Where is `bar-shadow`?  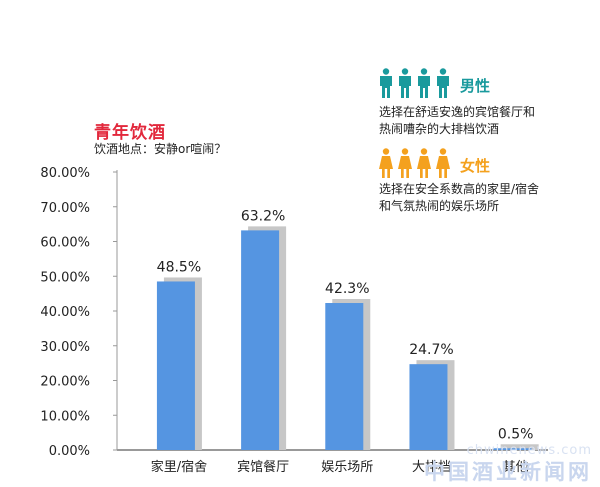 bar-shadow is located at coordinates (519, 447).